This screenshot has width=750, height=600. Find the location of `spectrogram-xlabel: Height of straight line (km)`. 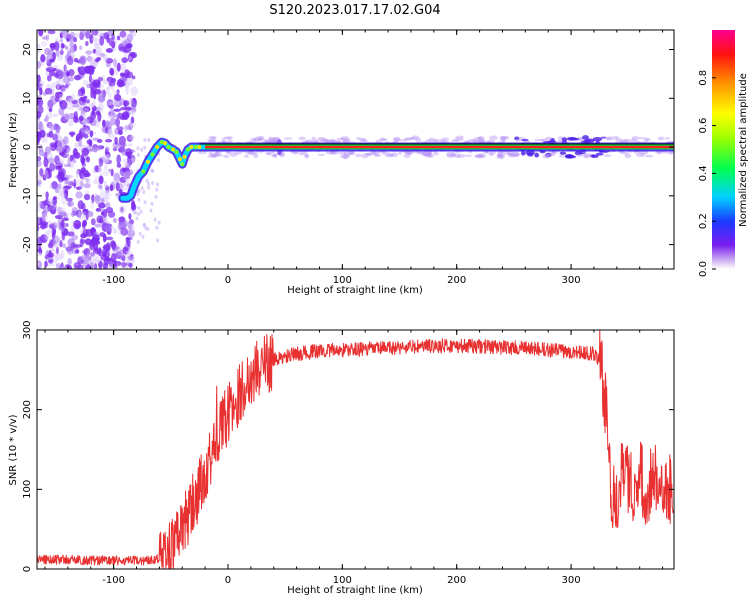

spectrogram-xlabel: Height of straight line (km) is located at coordinates (355, 290).